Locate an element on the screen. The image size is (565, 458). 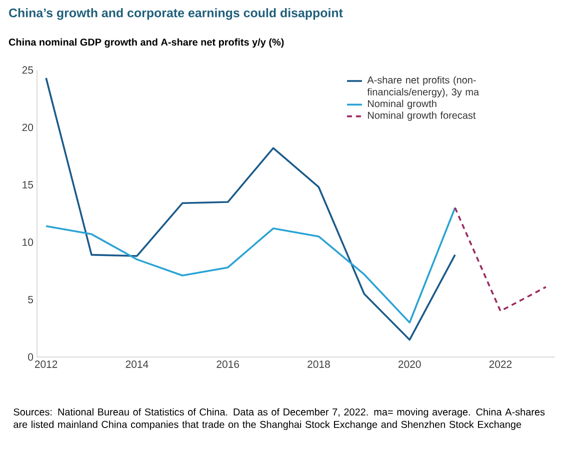
y-tick-label: 25 is located at coordinates (28, 70).